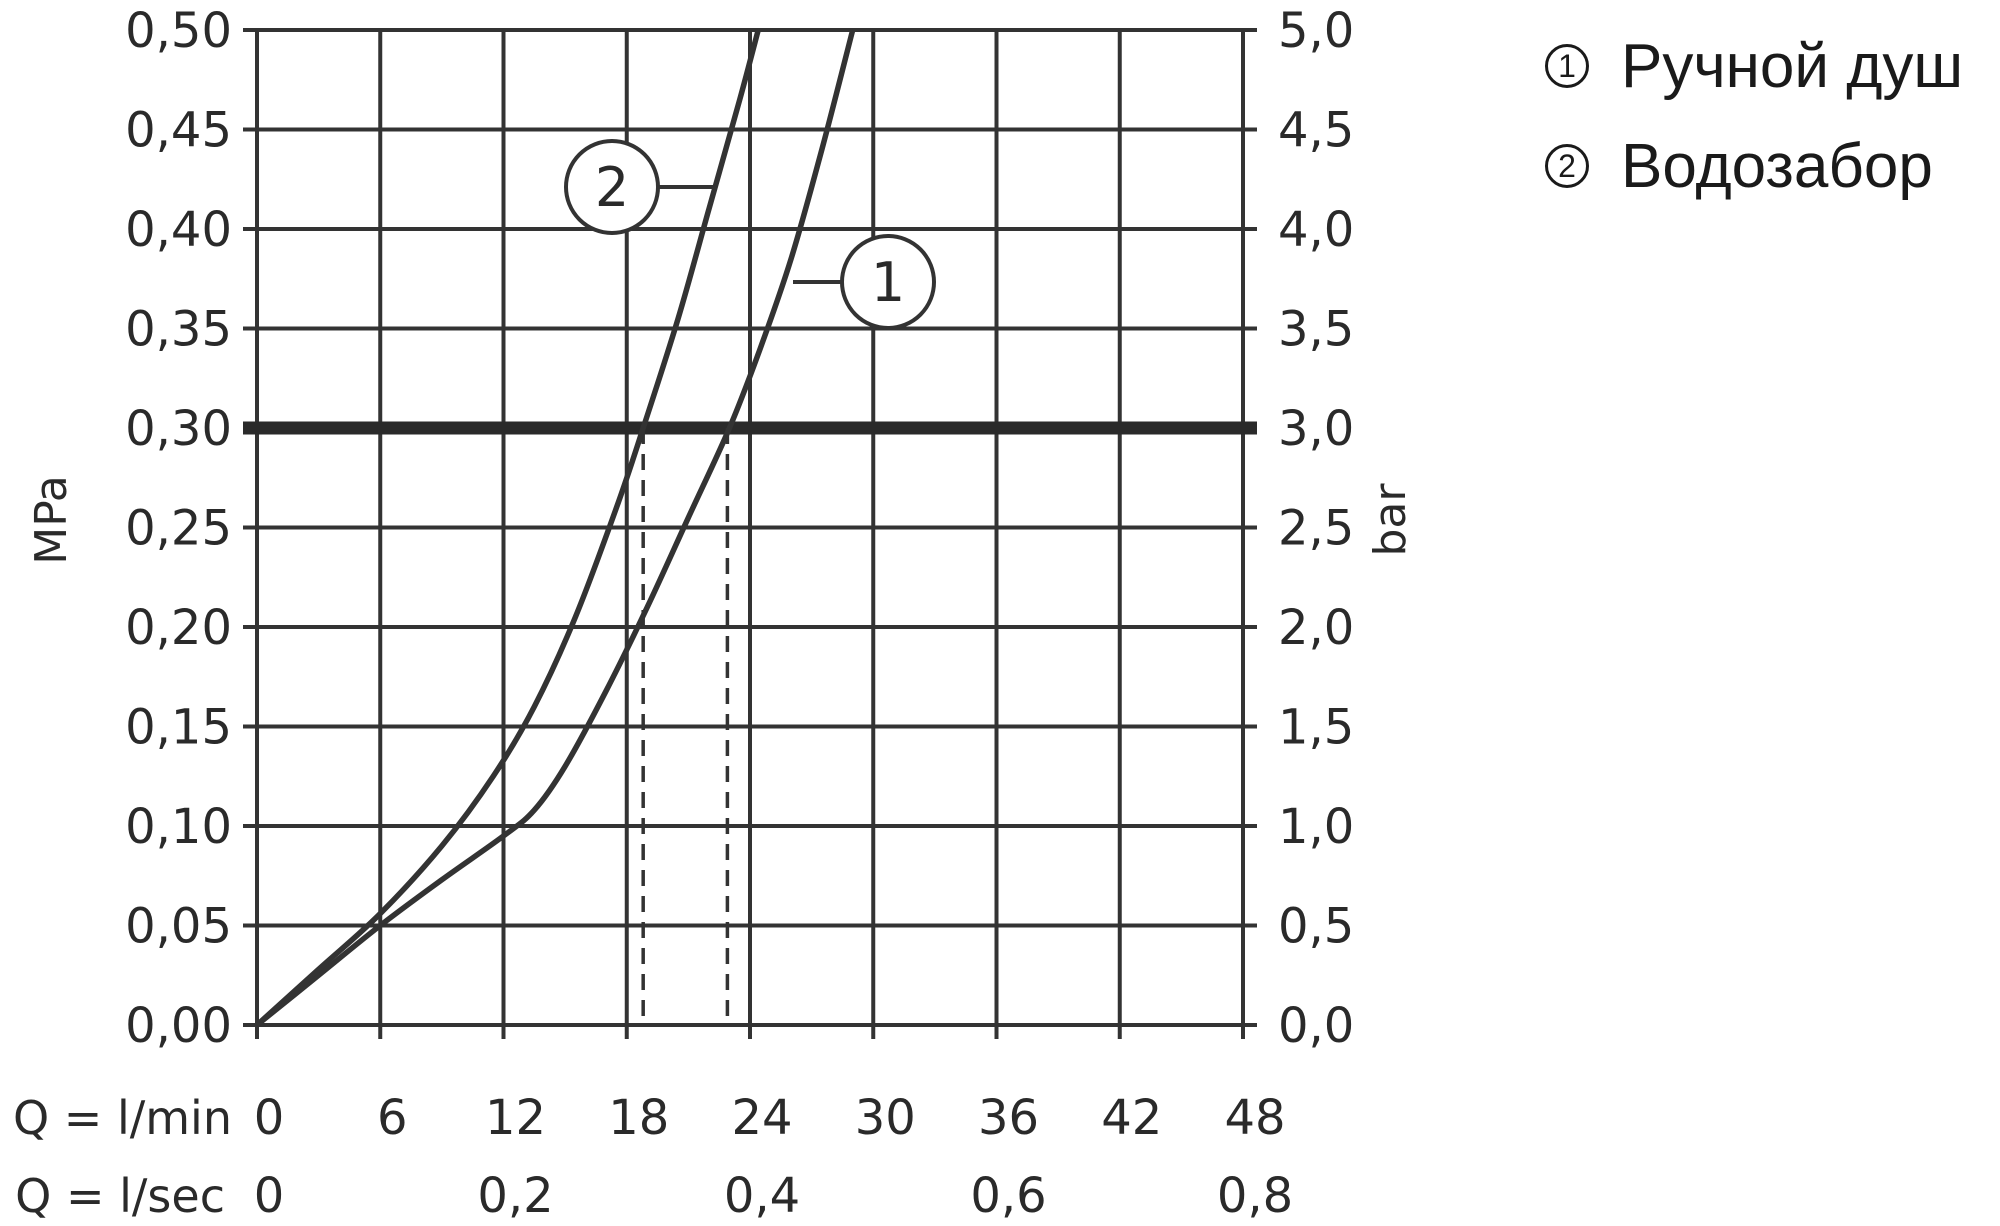 The height and width of the screenshot is (1226, 2000). Describe the element at coordinates (178, 628) in the screenshot. I see `y-tick-left-4: 0,20` at that location.